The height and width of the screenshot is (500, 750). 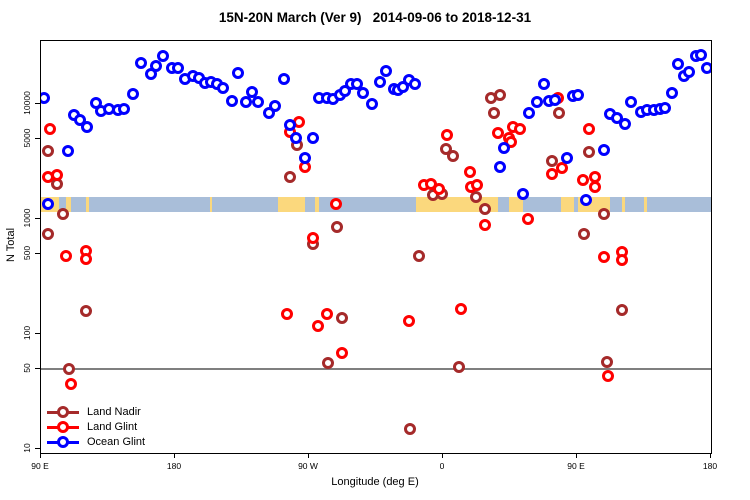 What do you see at coordinates (116, 441) in the screenshot?
I see `legend-label: Ocean Glint` at bounding box center [116, 441].